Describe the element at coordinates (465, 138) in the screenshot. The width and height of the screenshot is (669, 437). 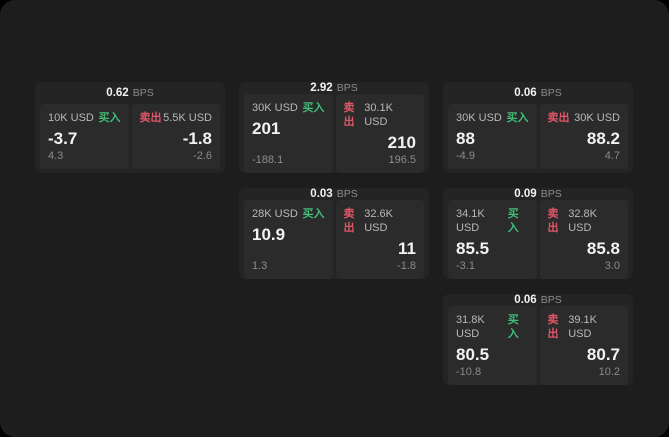
I see `buy-price: 88` at that location.